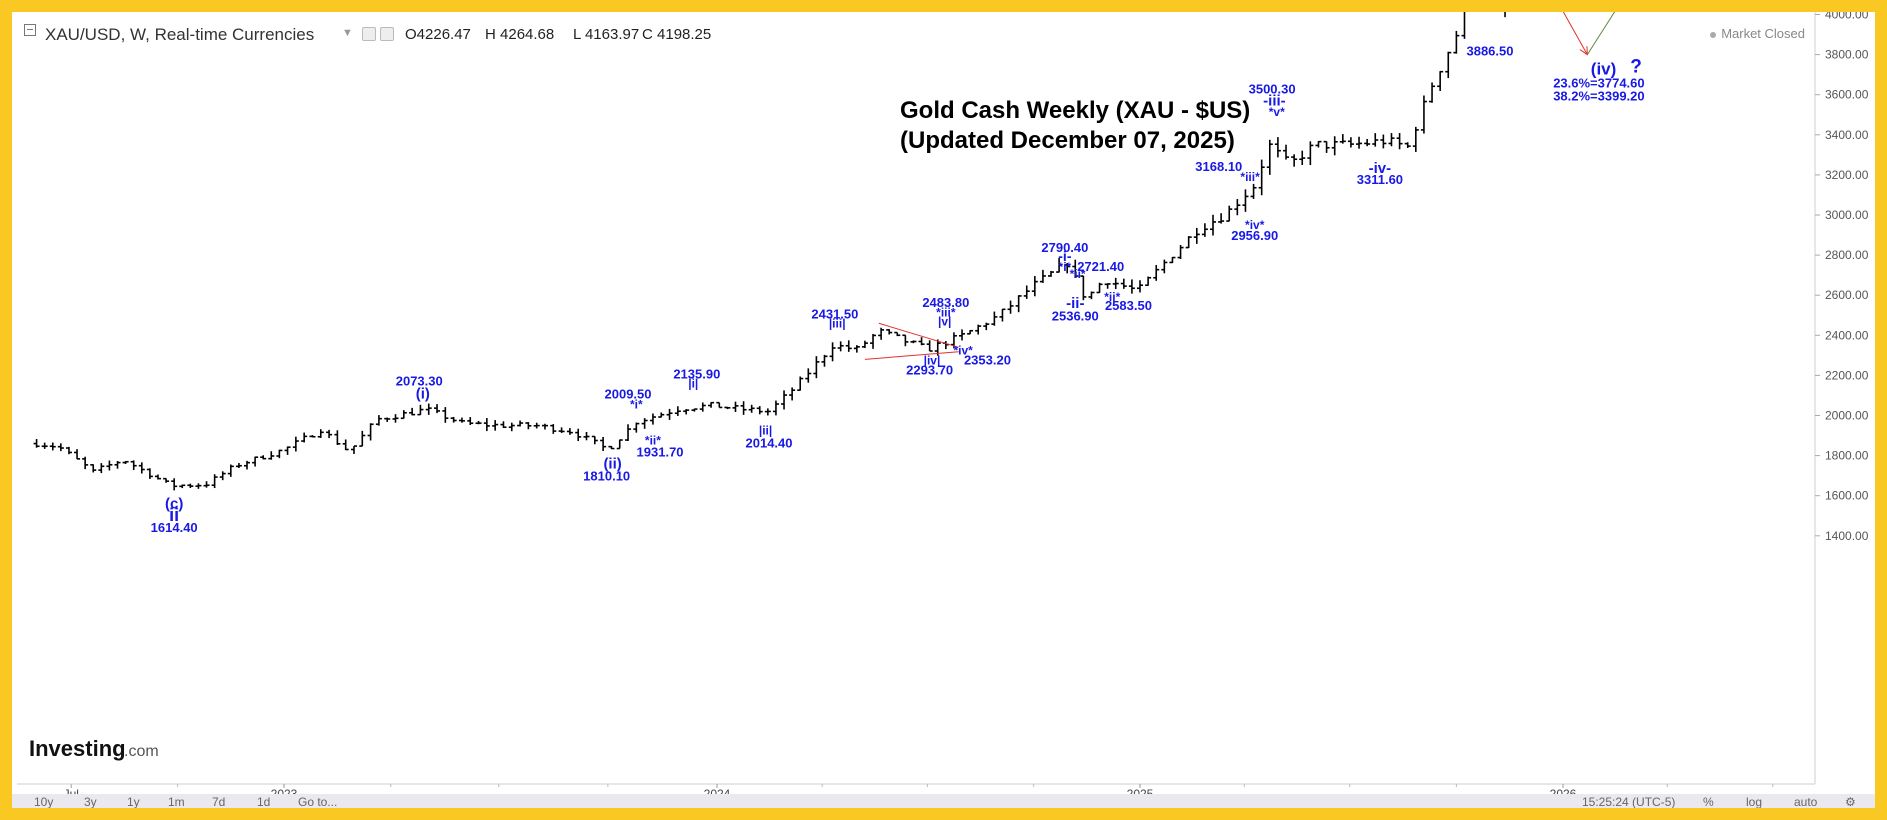 This screenshot has height=820, width=1887. I want to click on y-tick-label: 1600.00, so click(1847, 496).